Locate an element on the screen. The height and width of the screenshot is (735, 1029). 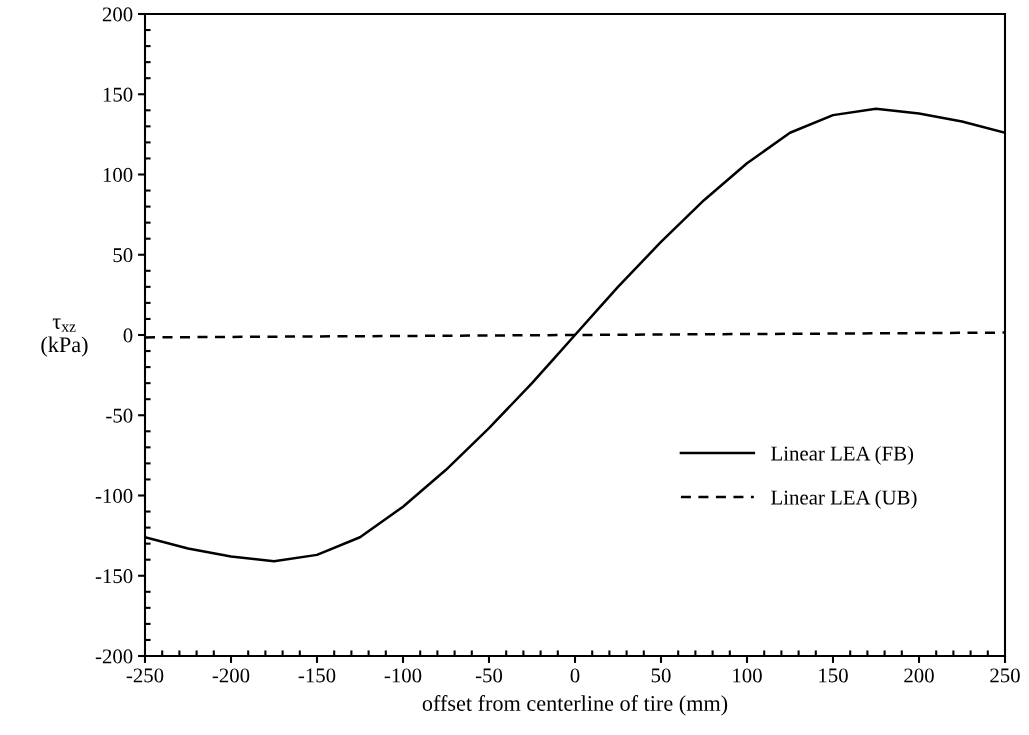
y-tick-label: 0 is located at coordinates (128, 335).